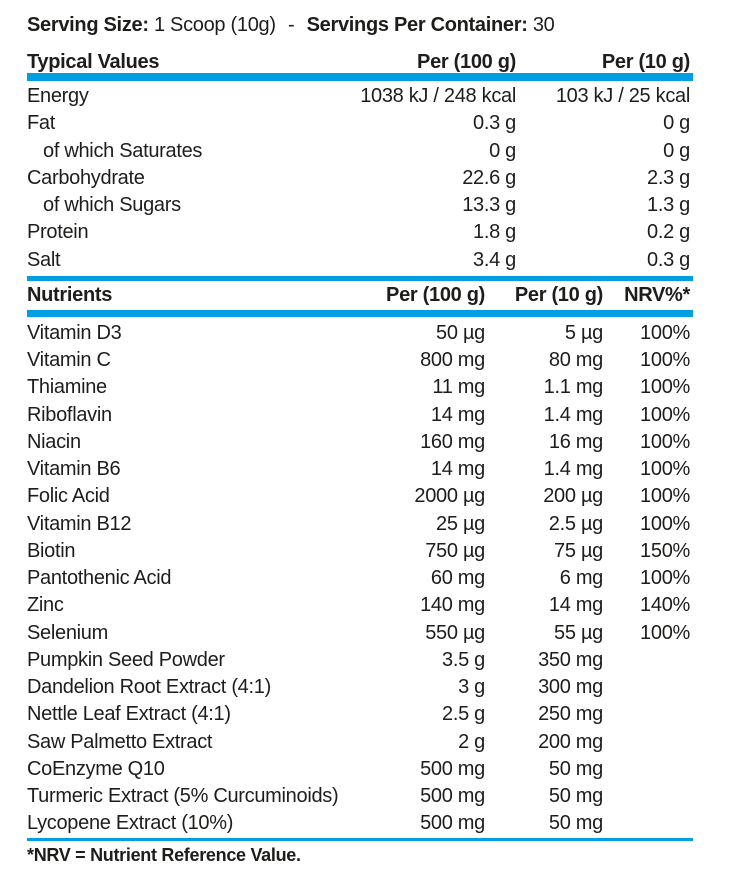 The image size is (734, 885). Describe the element at coordinates (578, 550) in the screenshot. I see `row-per10-value: 75 µg` at that location.